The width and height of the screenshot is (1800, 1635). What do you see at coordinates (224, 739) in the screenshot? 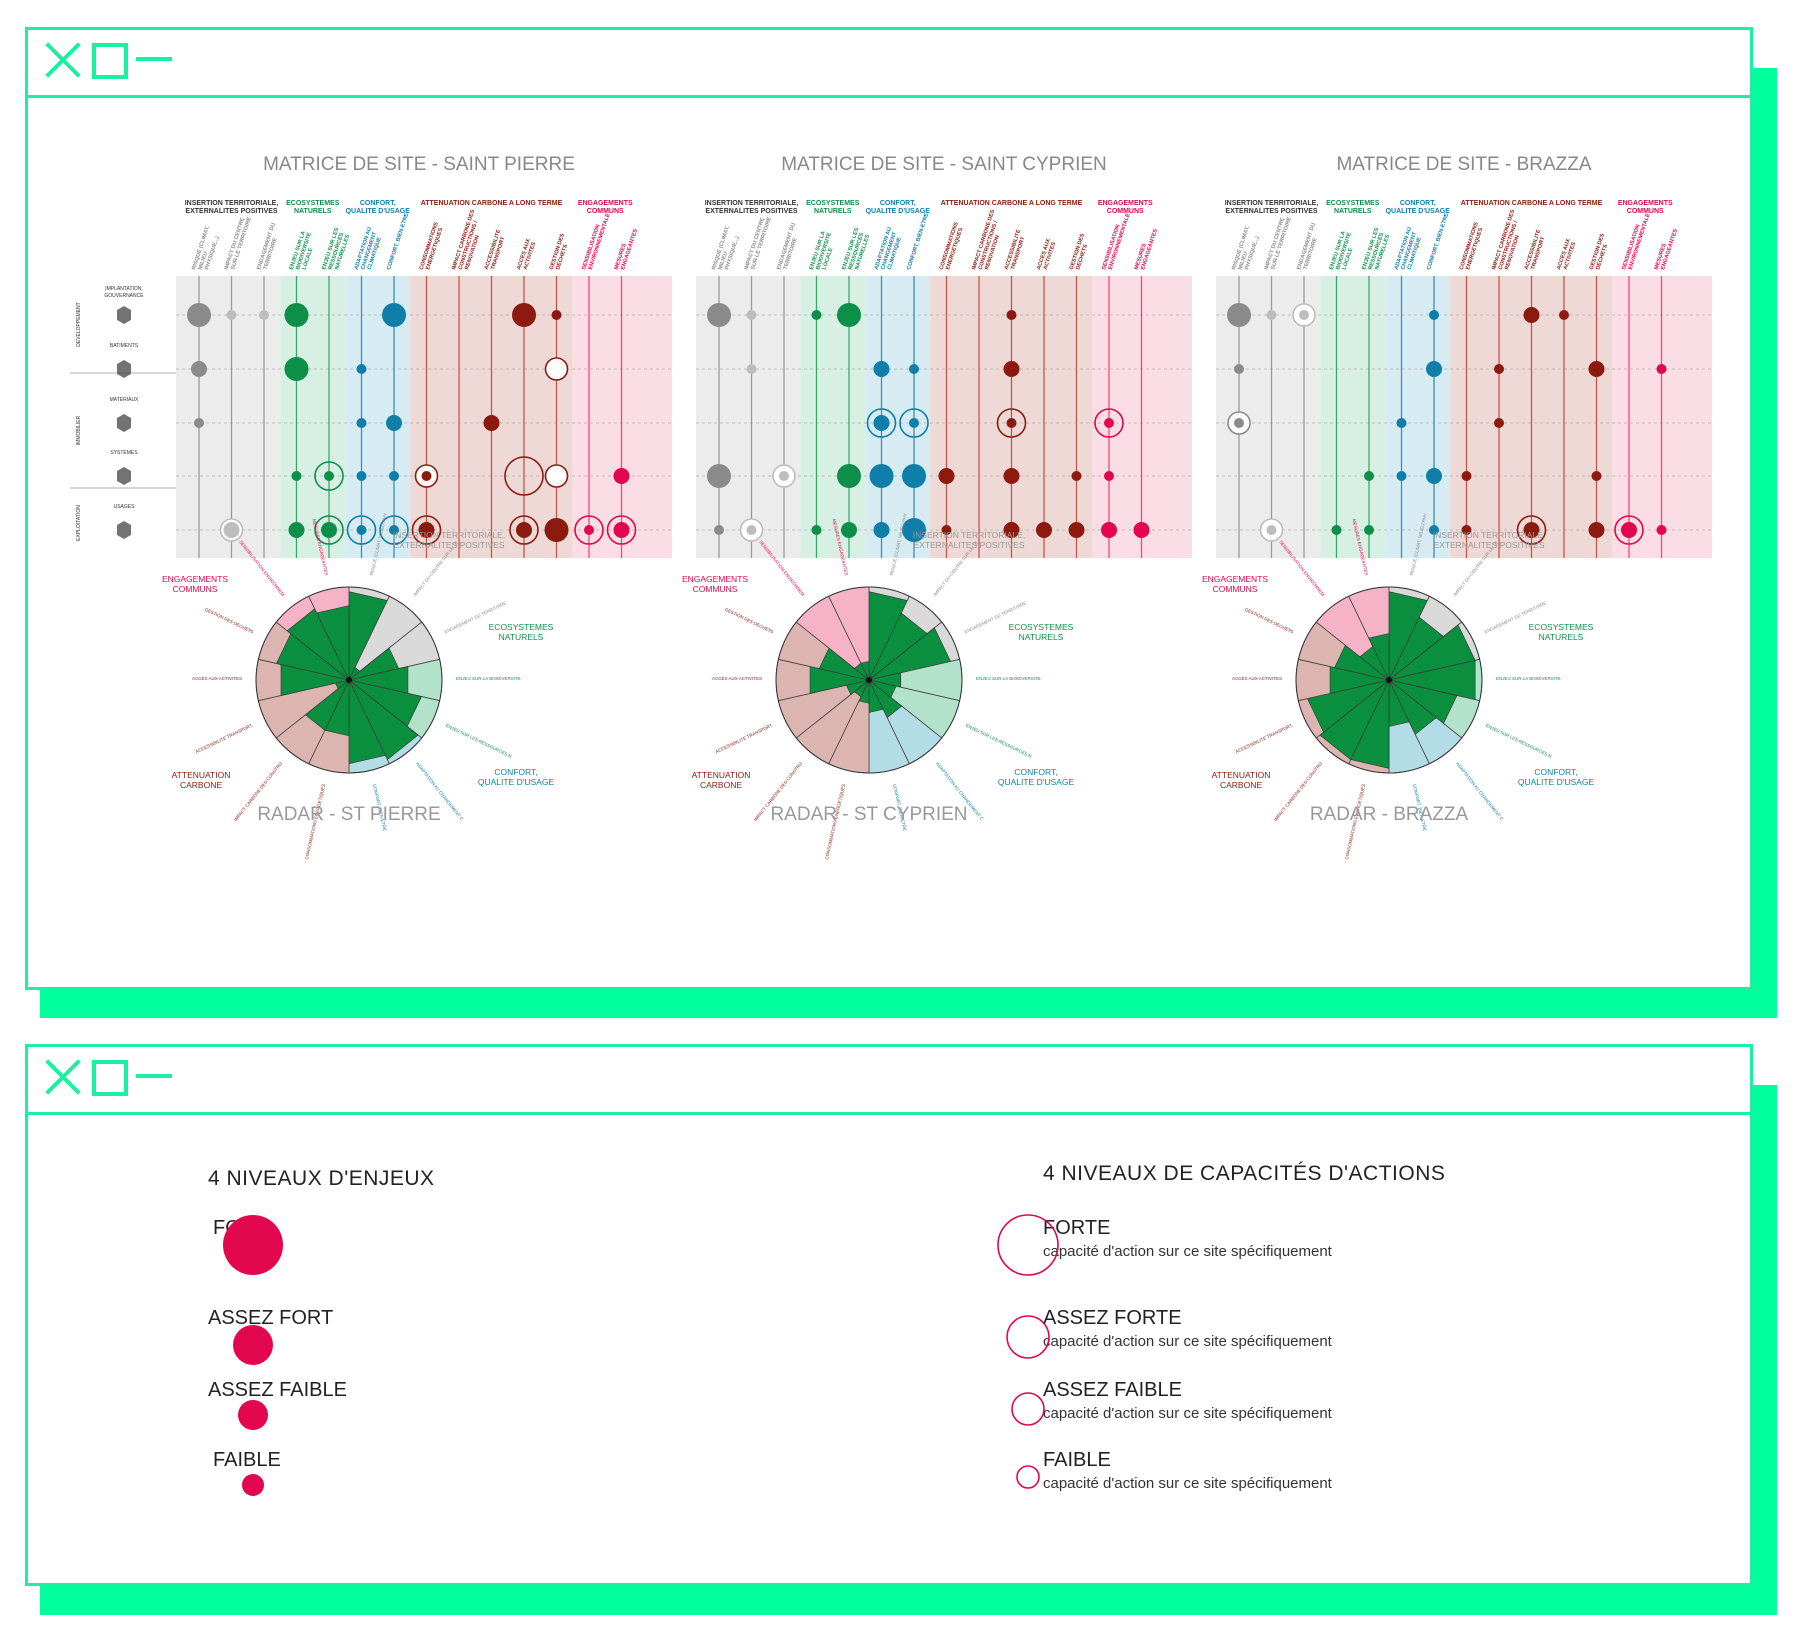
I see `radar-sector-label: ACCESSIBILITE TRANSPORT` at bounding box center [224, 739].